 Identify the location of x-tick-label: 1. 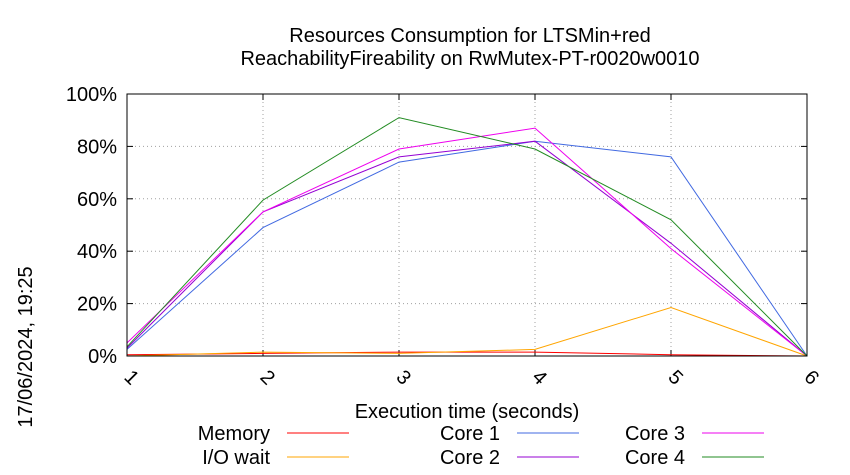
(131, 377).